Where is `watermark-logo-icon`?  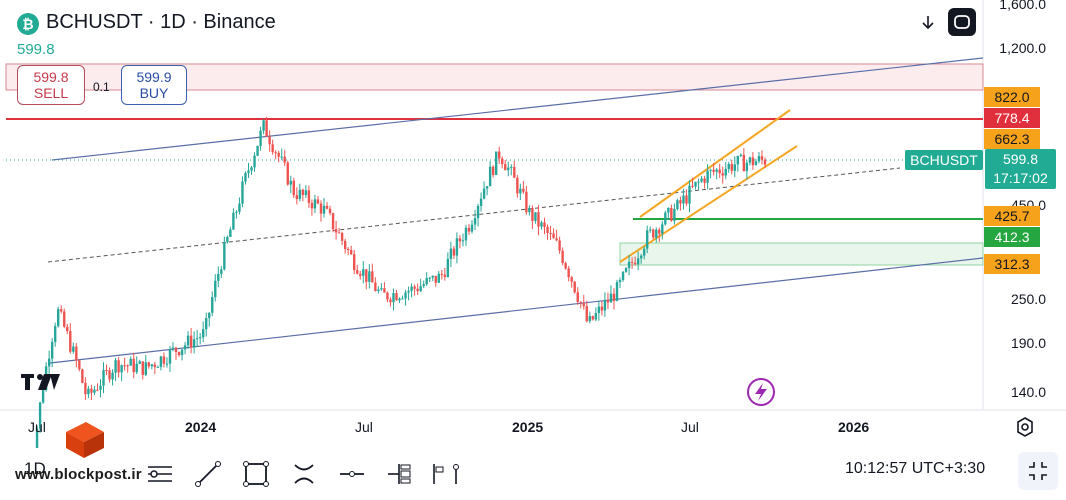 watermark-logo-icon is located at coordinates (85, 440).